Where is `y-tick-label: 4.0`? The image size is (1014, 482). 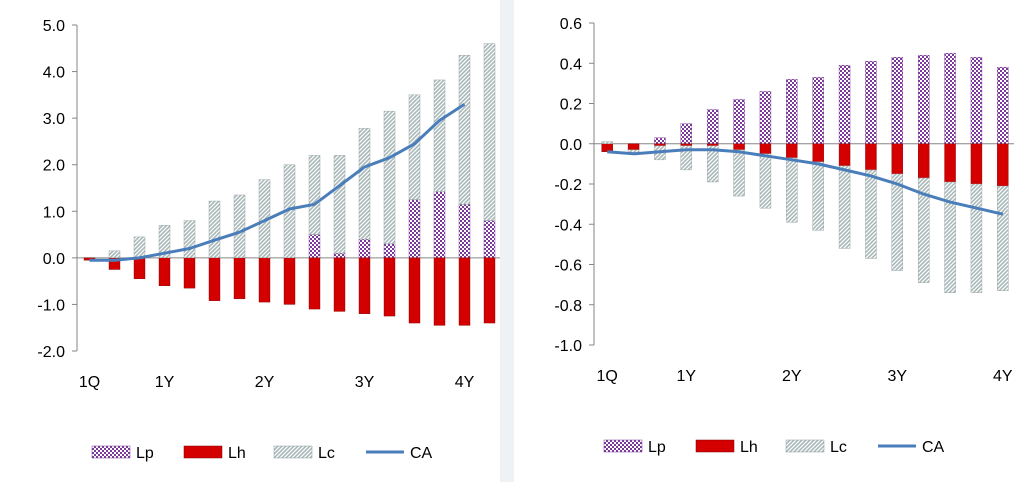 y-tick-label: 4.0 is located at coordinates (54, 73).